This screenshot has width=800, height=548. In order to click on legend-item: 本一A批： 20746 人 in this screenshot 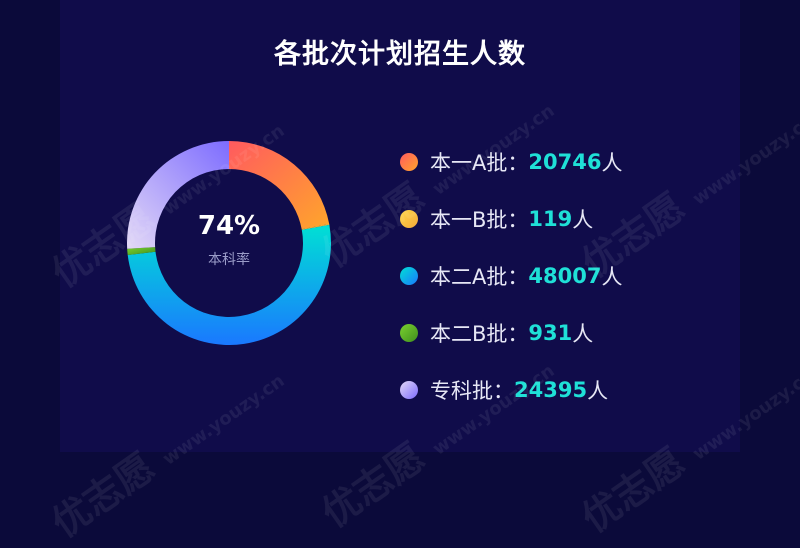, I will do `click(511, 162)`.